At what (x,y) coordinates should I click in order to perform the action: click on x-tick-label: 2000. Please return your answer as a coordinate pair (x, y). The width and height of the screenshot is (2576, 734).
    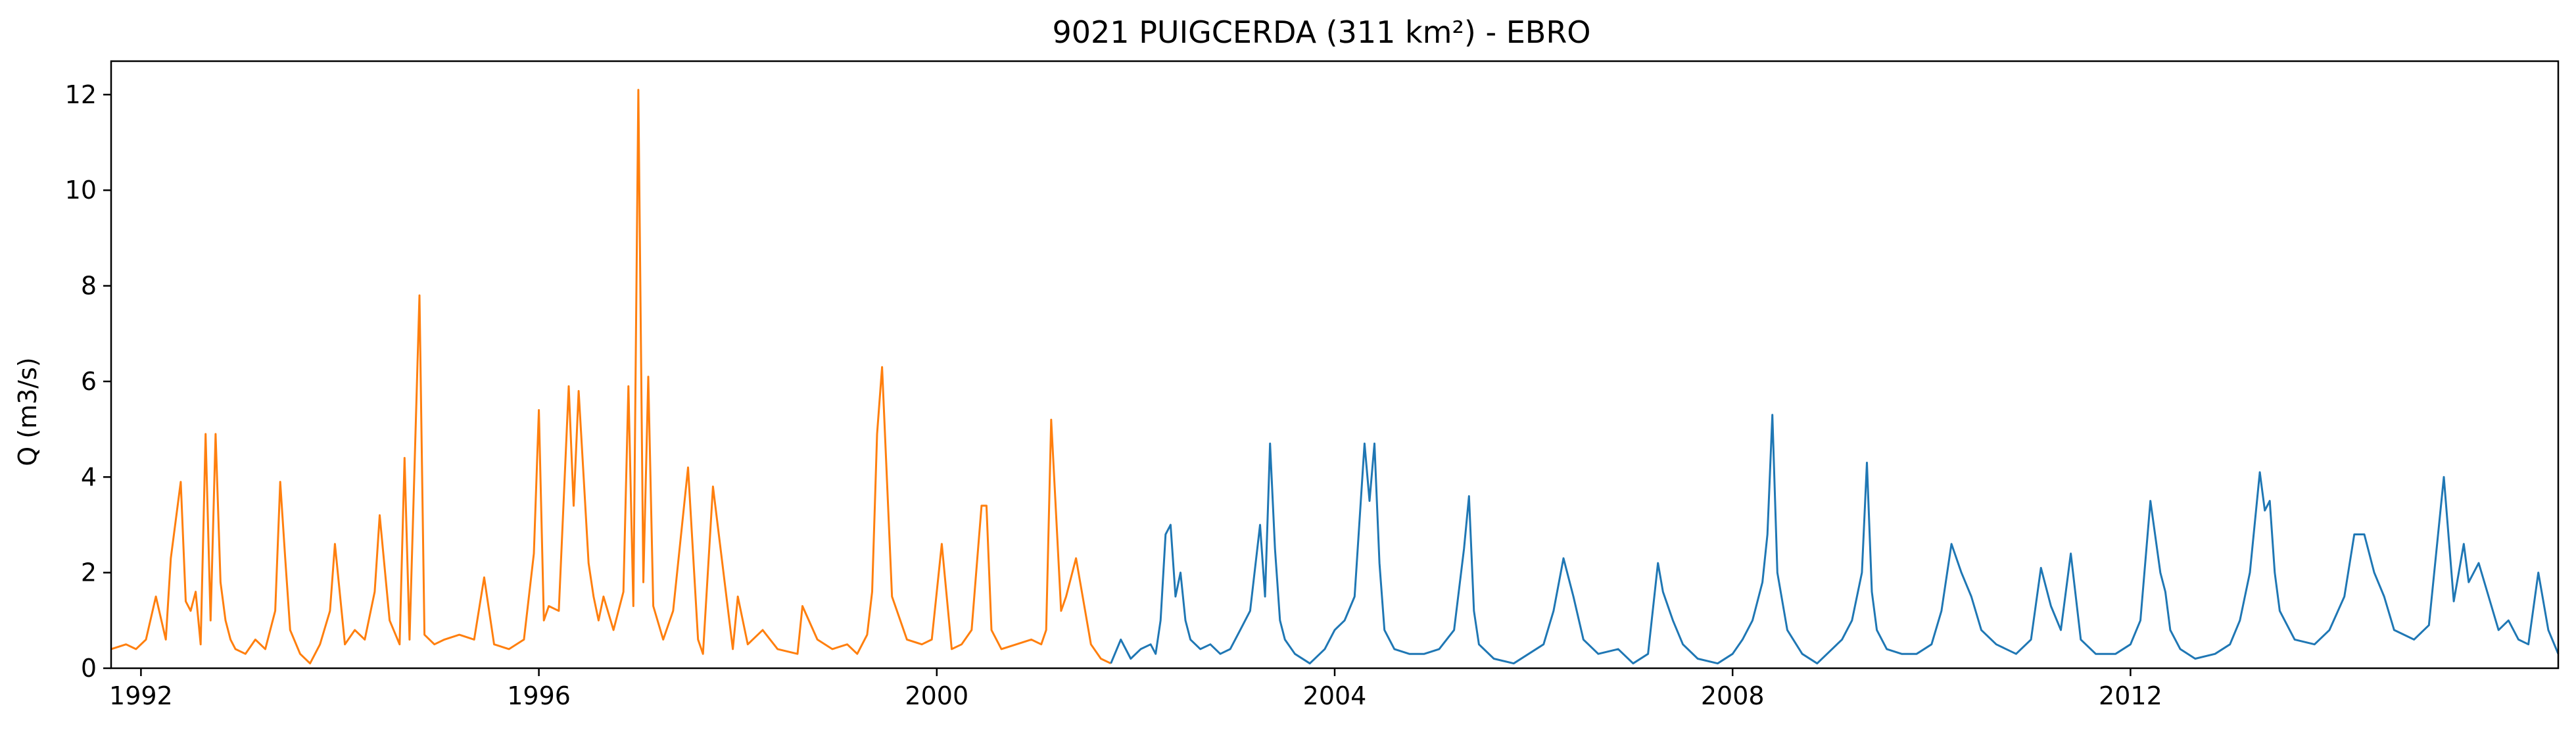
    Looking at the image, I should click on (937, 695).